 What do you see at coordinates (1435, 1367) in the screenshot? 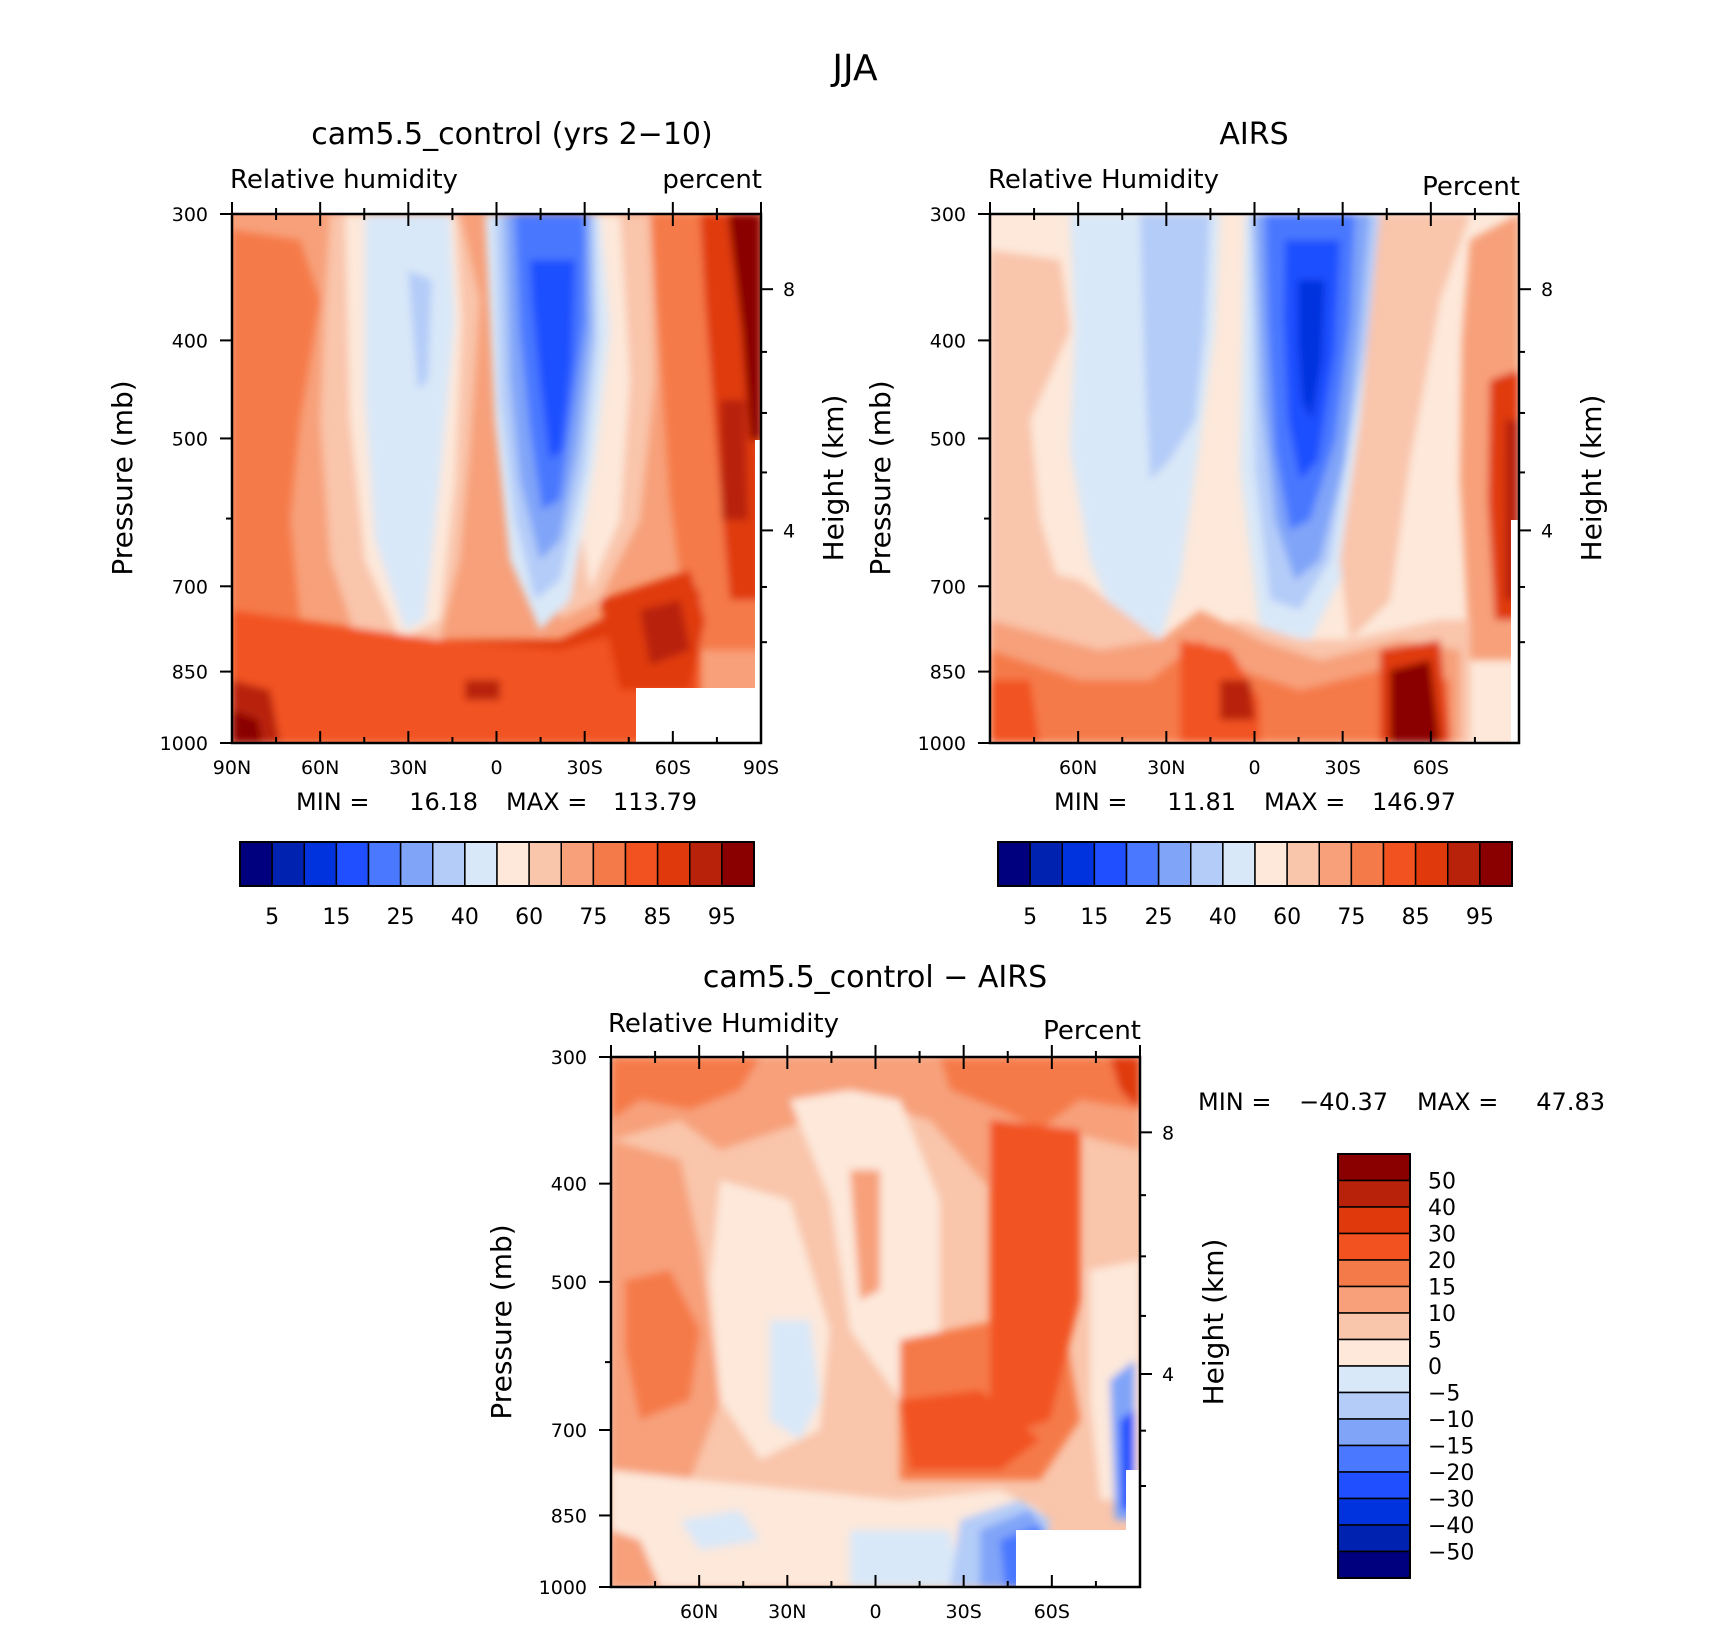
I see `colorbar-label: 0` at bounding box center [1435, 1367].